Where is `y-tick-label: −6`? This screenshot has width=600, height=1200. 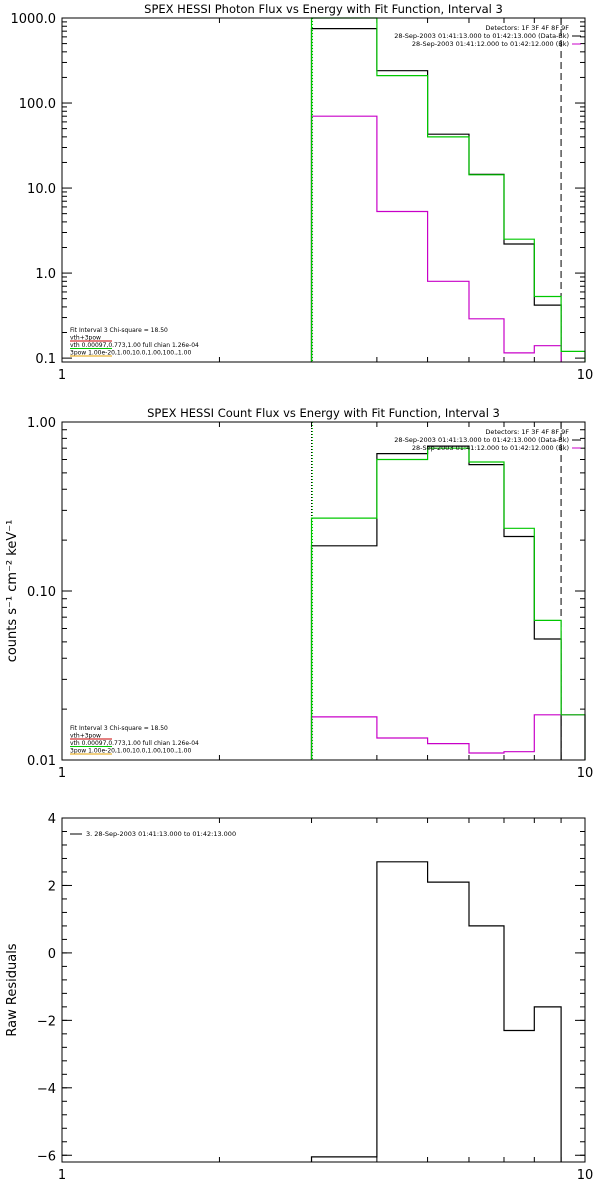 y-tick-label: −6 is located at coordinates (46, 1156).